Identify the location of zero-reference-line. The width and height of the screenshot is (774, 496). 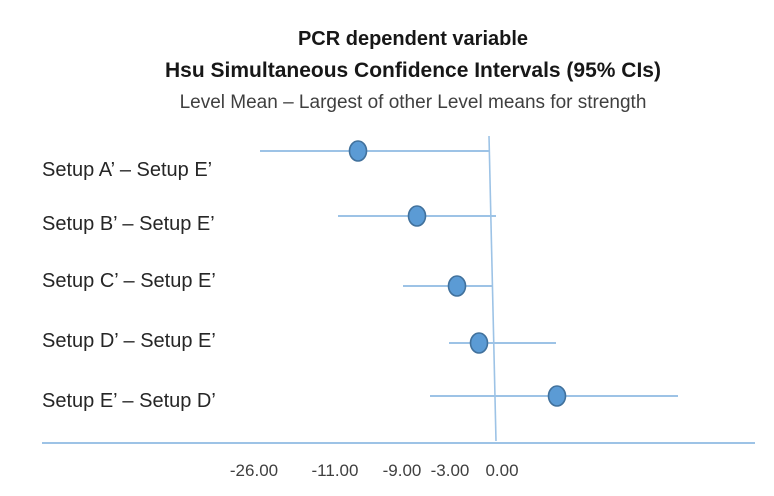
(492, 288).